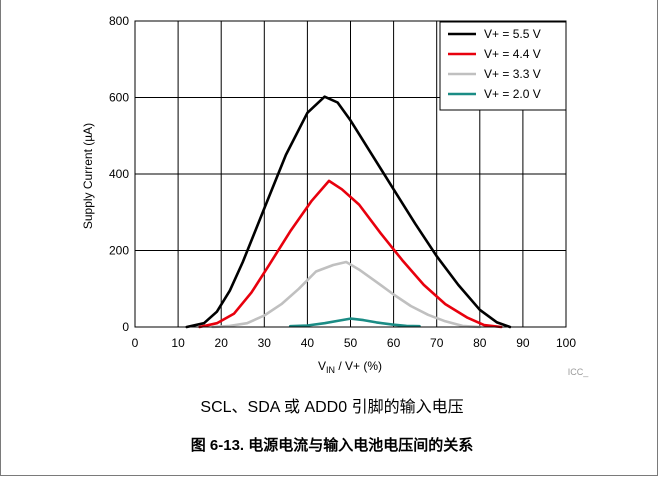  Describe the element at coordinates (125, 327) in the screenshot. I see `y-tick-label-0: 0` at that location.